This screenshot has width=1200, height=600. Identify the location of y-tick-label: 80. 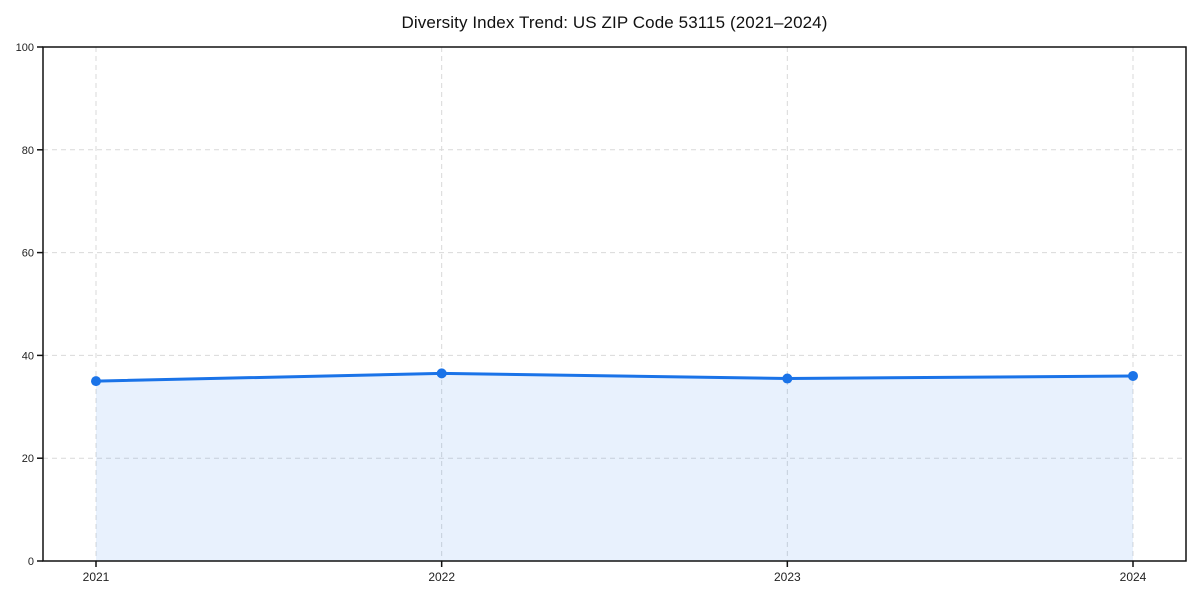
(28, 151).